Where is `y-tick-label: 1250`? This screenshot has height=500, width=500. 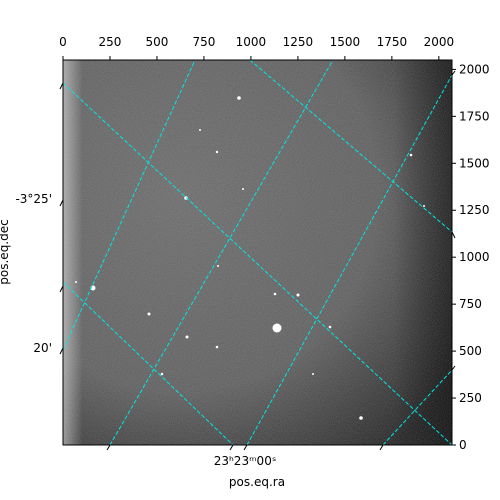 y-tick-label: 1250 is located at coordinates (474, 210).